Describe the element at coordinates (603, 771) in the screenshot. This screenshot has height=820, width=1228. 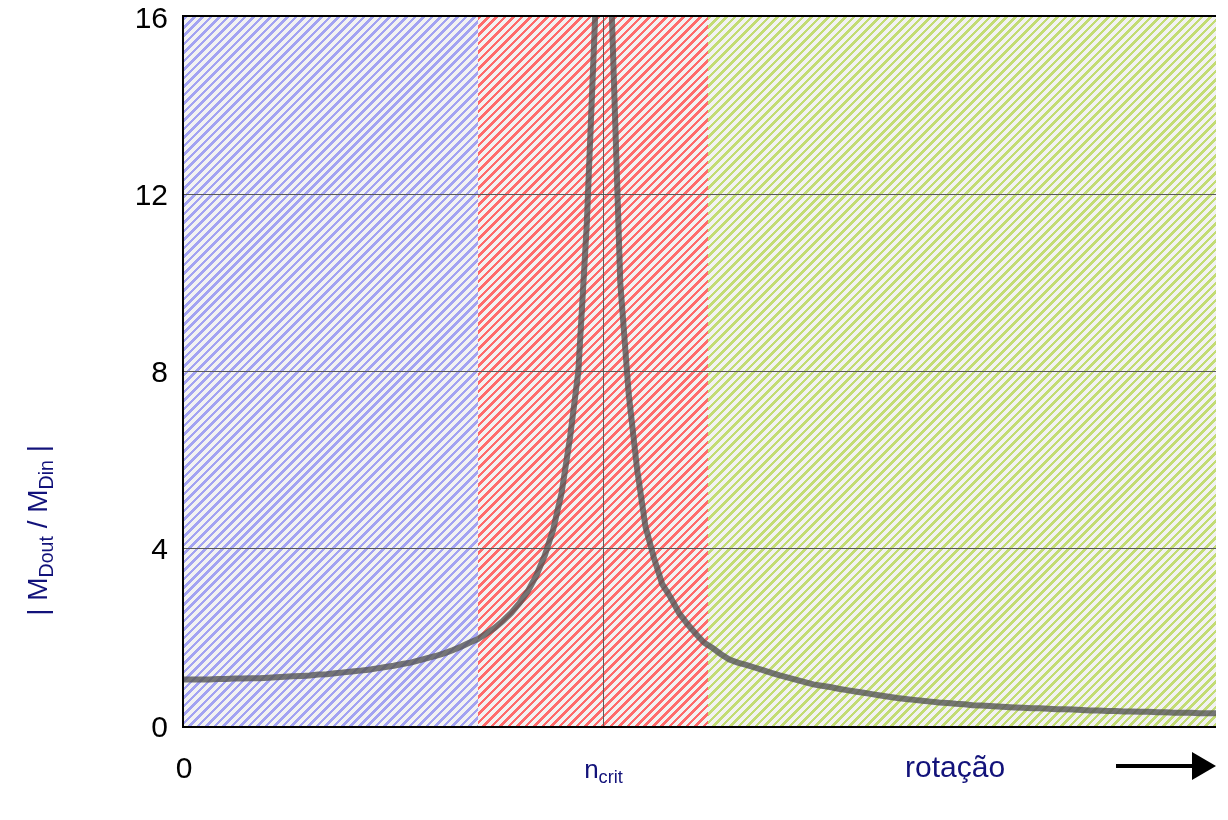
I see `x-tick-label: n$_{crit}$` at that location.